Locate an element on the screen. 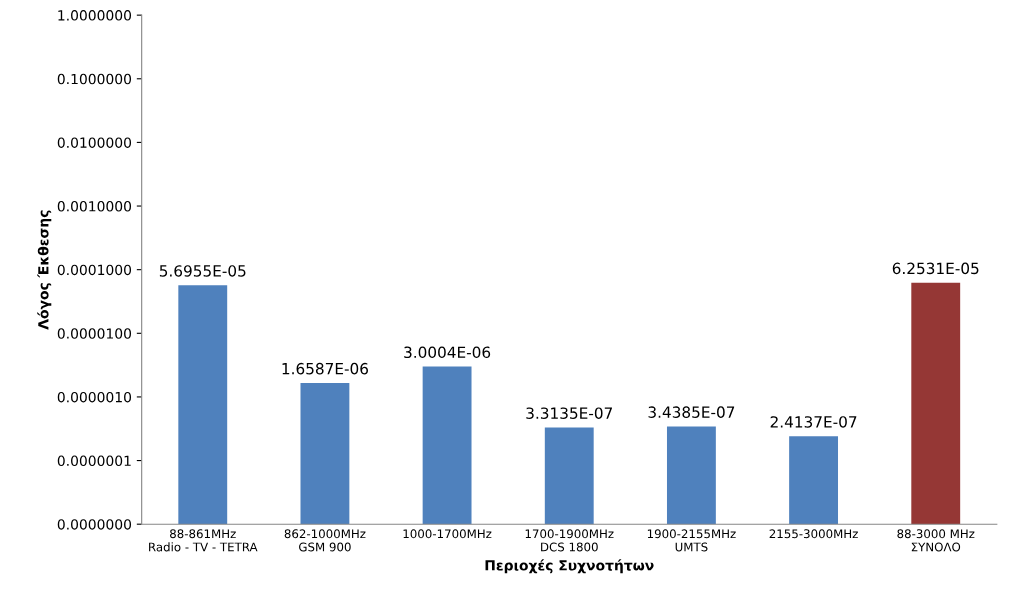 The height and width of the screenshot is (606, 1012). x-axis-title: Περιοχές Συχνοτήτων is located at coordinates (569, 566).